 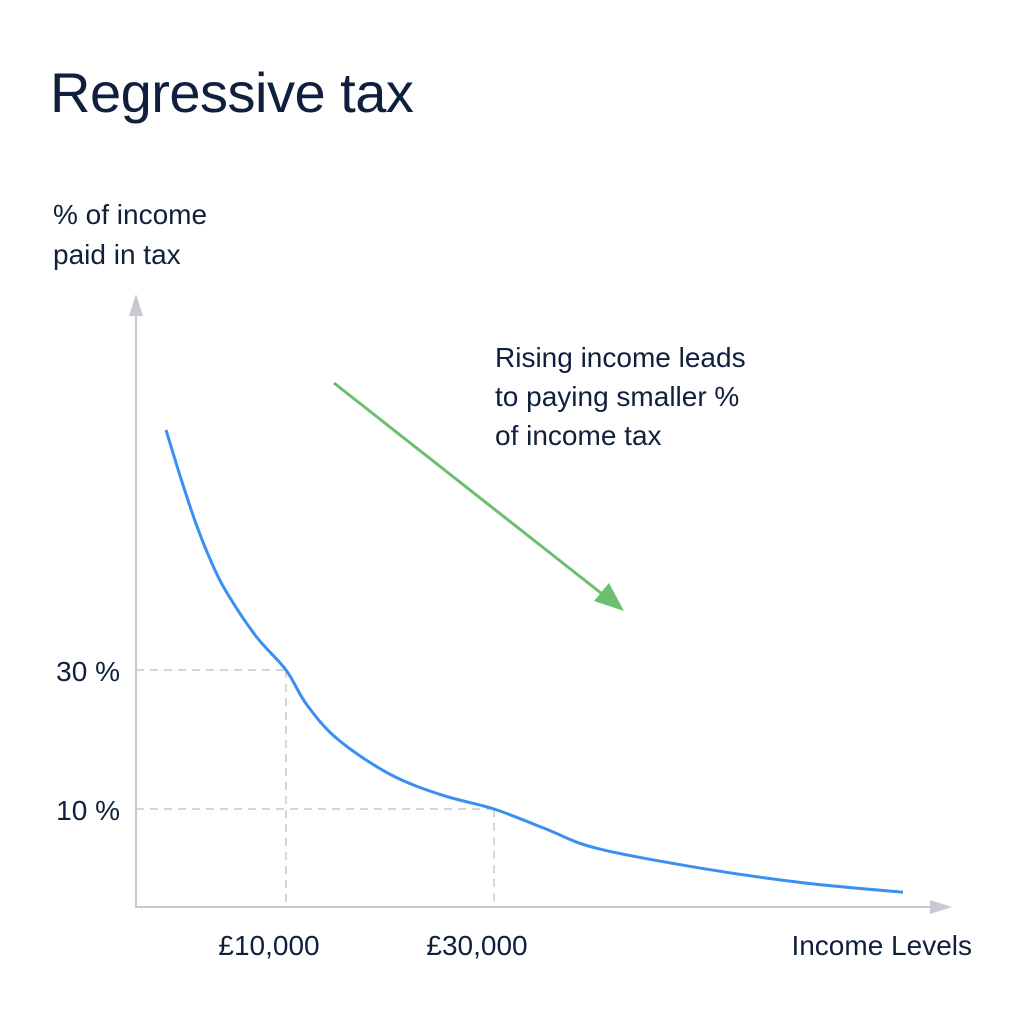 I want to click on annotation-line-1: Rising income leads, so click(x=620, y=357).